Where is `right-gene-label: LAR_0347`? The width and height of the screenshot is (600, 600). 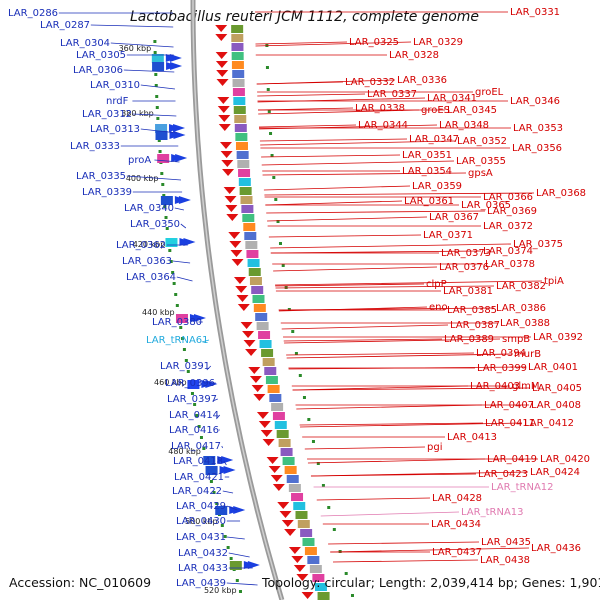 right-gene-label: LAR_0347 is located at coordinates (434, 139).